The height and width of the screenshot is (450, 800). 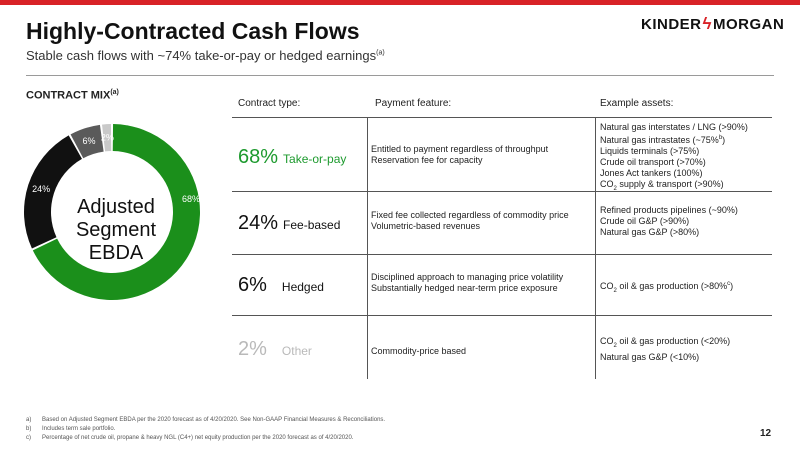 What do you see at coordinates (52, 192) in the screenshot?
I see `donut-slice-fee-based` at bounding box center [52, 192].